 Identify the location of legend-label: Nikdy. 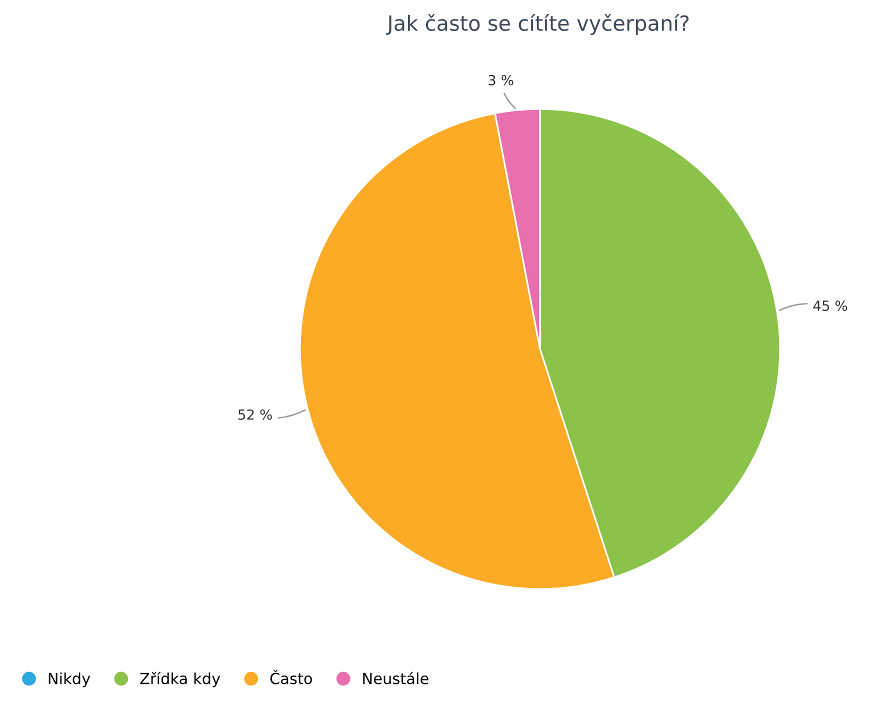
(69, 680).